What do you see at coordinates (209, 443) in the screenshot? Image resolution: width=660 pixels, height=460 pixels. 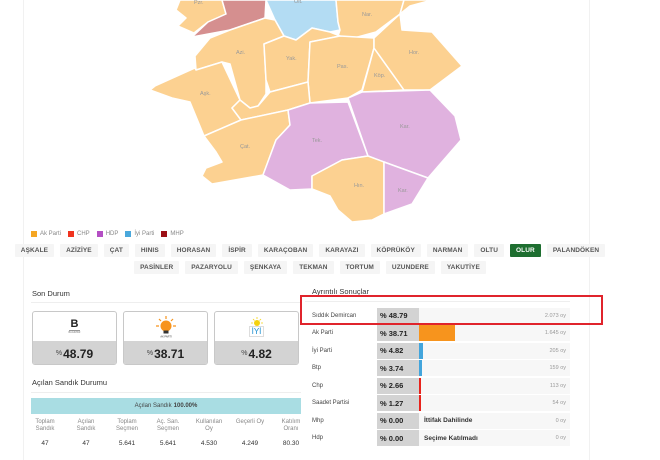 I see `stat-value: 4.530` at bounding box center [209, 443].